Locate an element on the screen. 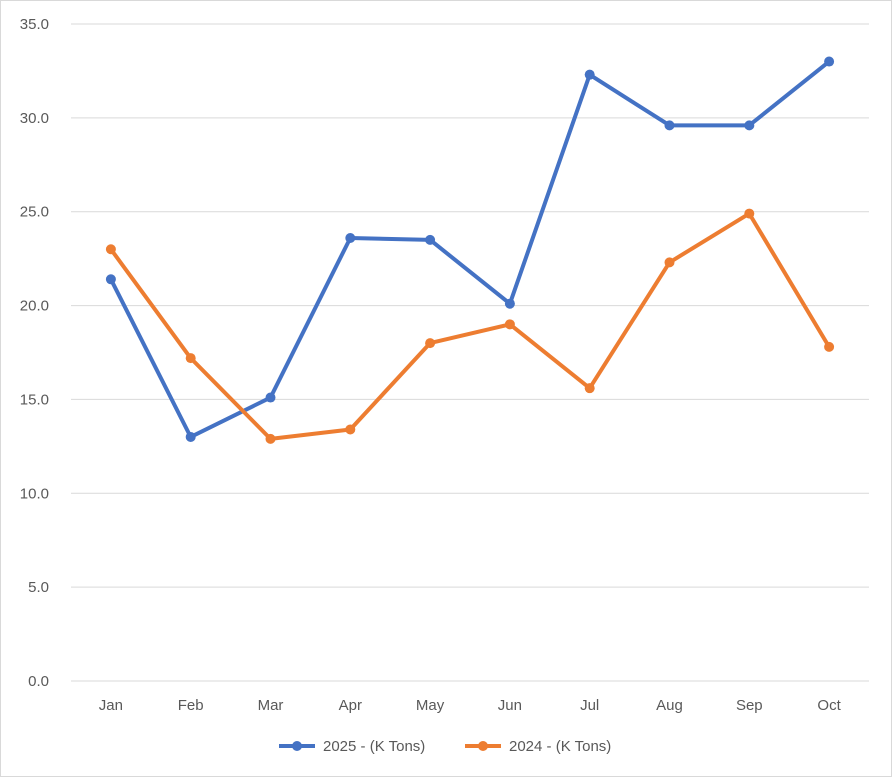 Image resolution: width=892 pixels, height=778 pixels. legend: 2025 - (K Tons) 2024 - (K Tons) is located at coordinates (445, 746).